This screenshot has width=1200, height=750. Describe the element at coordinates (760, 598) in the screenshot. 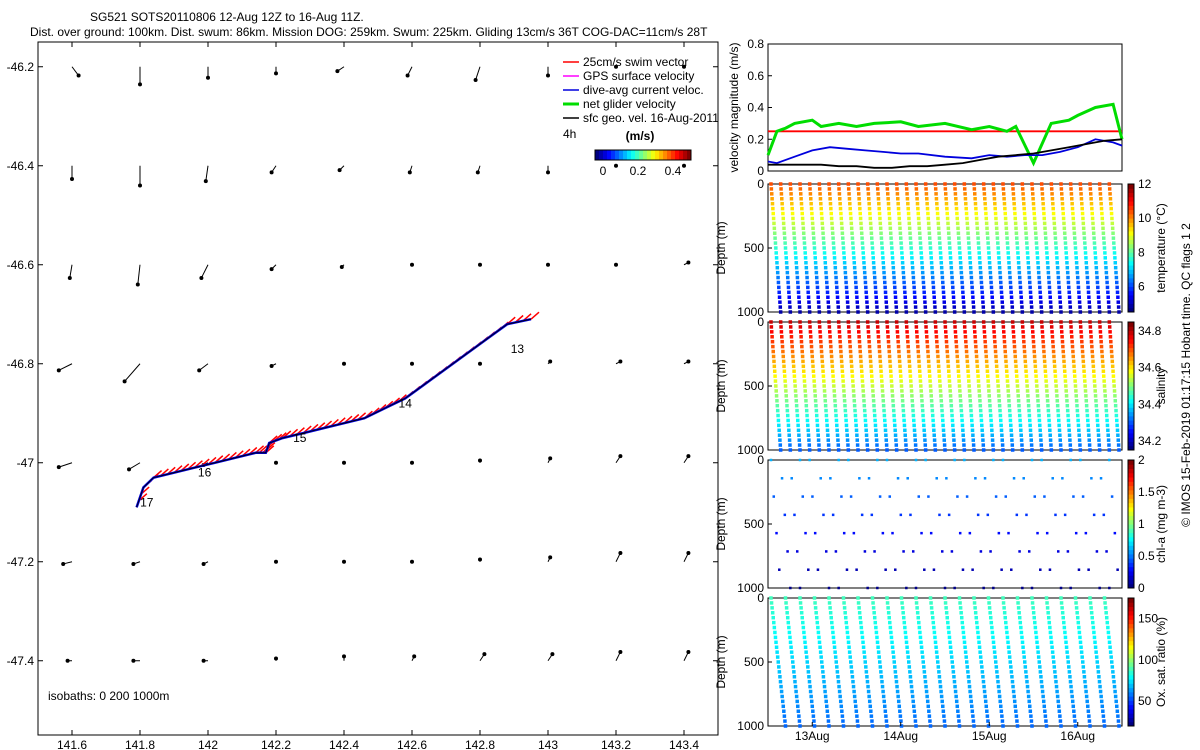

I see `oxygen-y-tick-label: 0` at that location.